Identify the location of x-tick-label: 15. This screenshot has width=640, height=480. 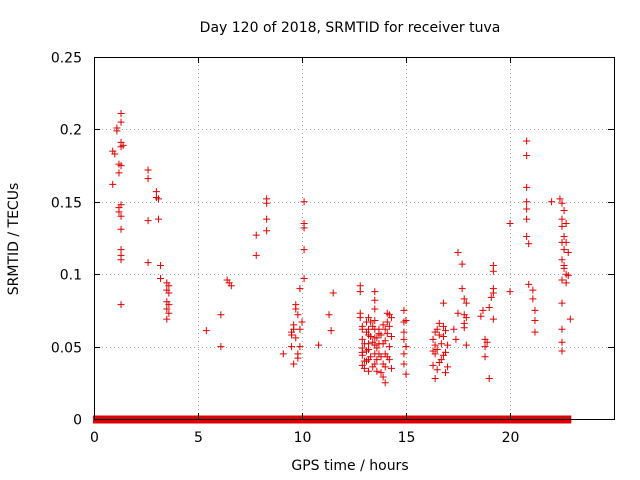
(407, 438).